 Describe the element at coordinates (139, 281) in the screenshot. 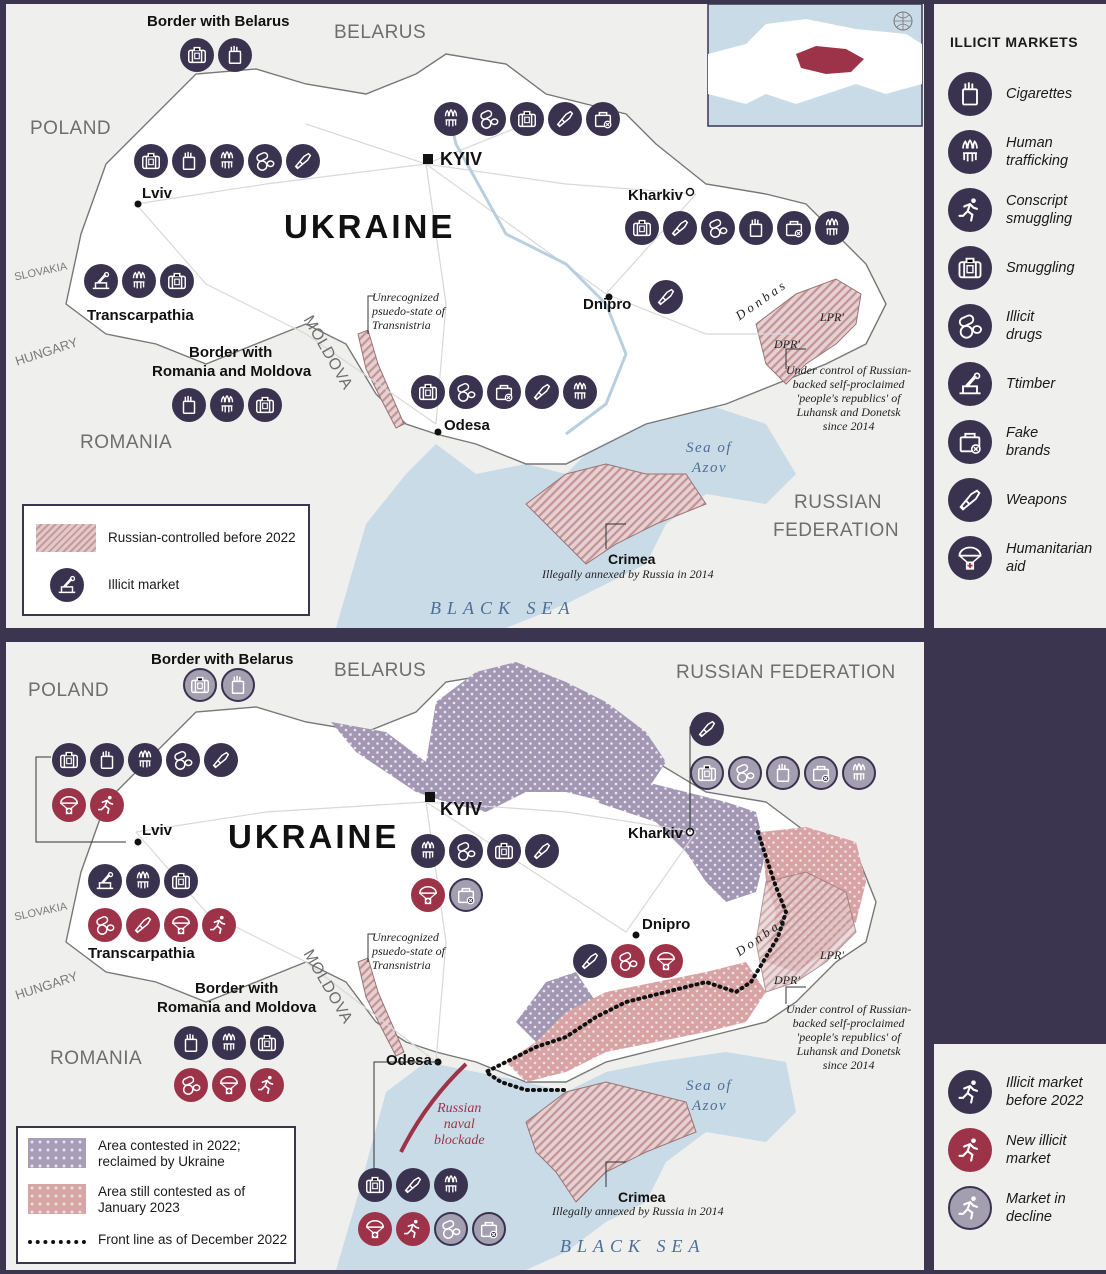

I see `transcarpathia-markets` at that location.